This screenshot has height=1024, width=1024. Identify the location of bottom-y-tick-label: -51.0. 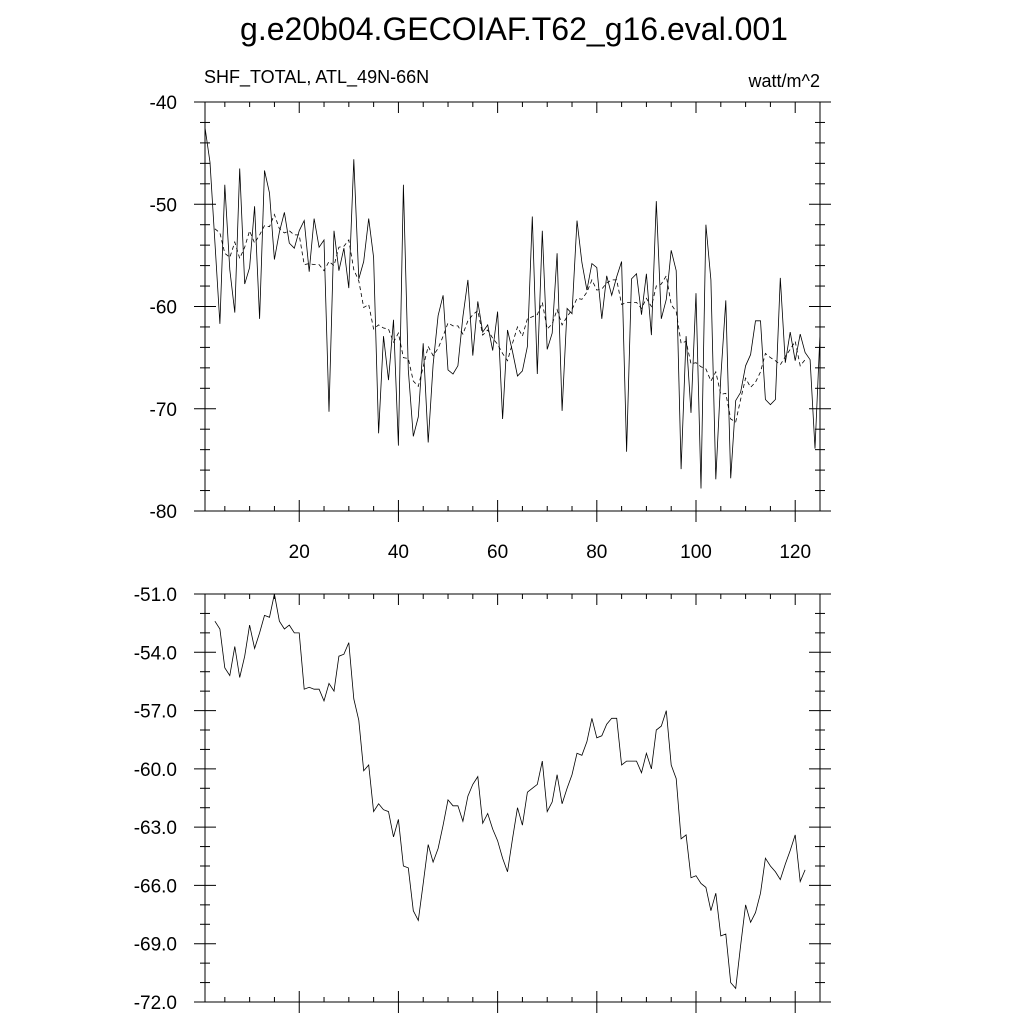
(155, 595).